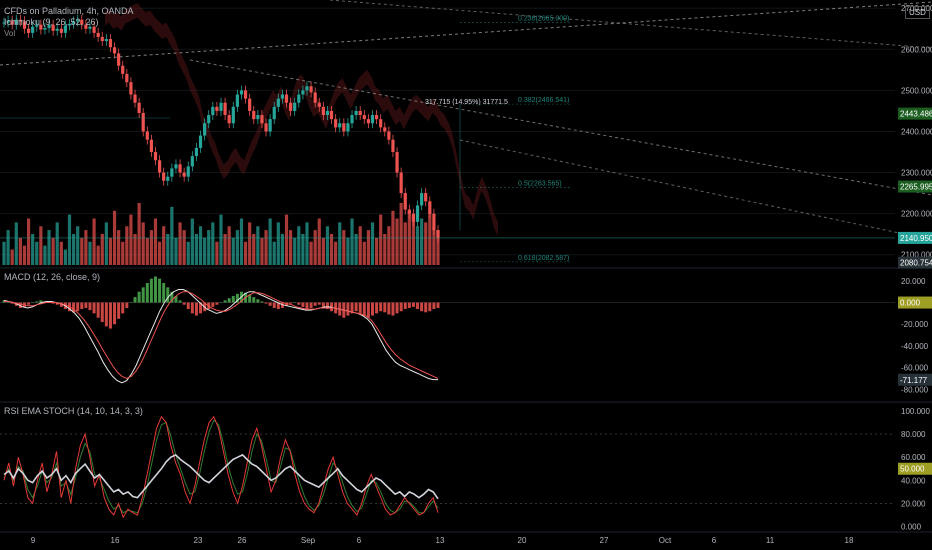 This screenshot has width=932, height=550. I want to click on fib-label-1: 0.382(2466.541), so click(543, 100).